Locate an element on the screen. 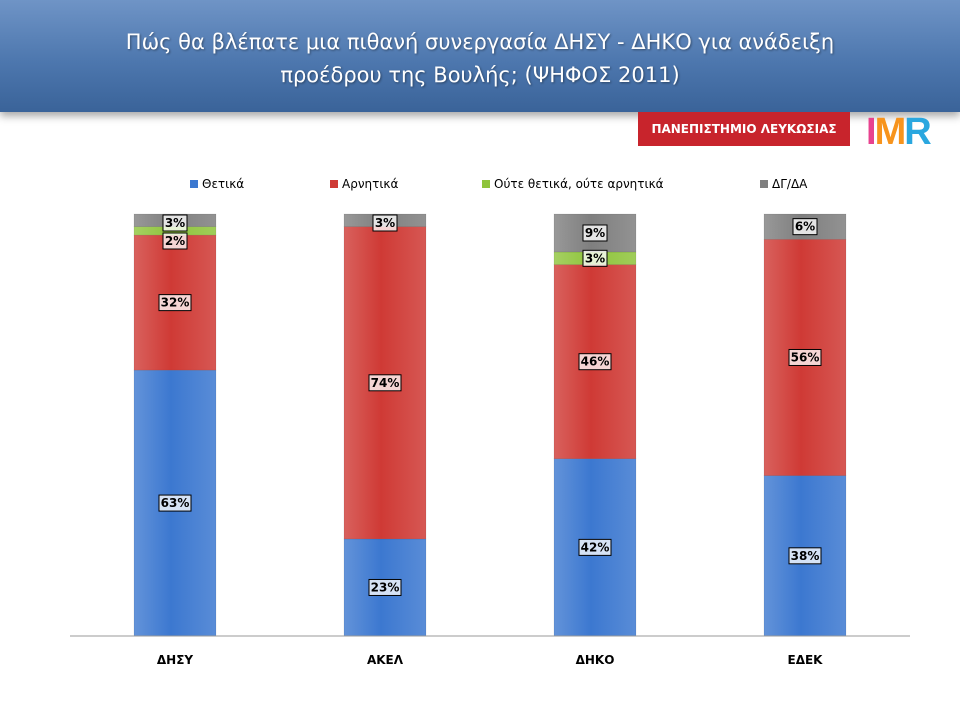 The image size is (960, 720). legend-entry-2: Ούτε θετικά, ούτε αρνητικά is located at coordinates (579, 184).